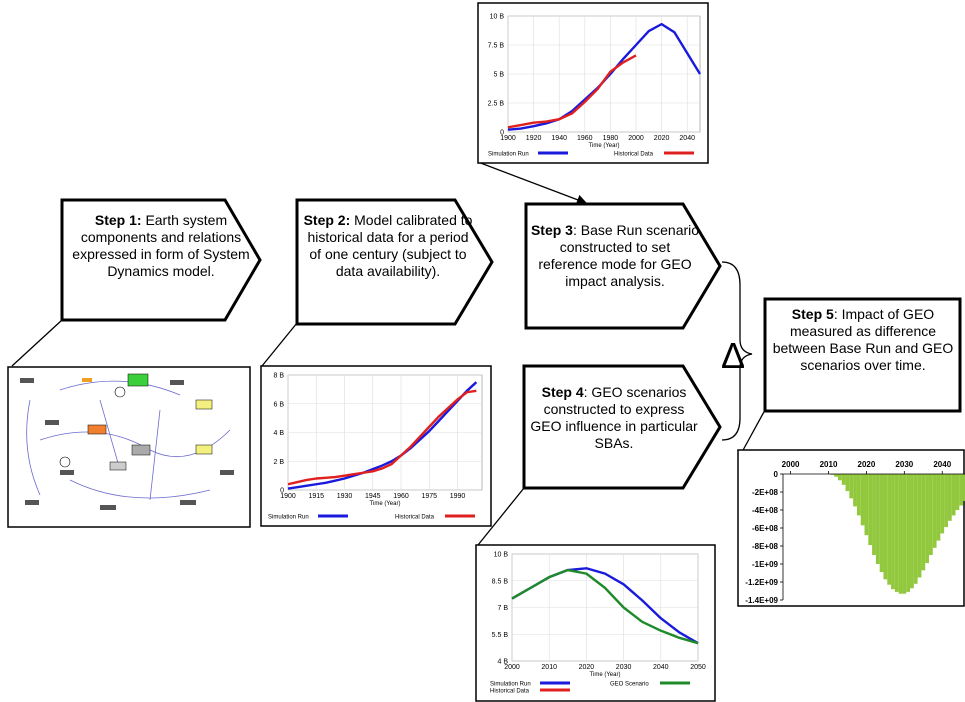 The image size is (965, 702). I want to click on y-tick-label: 0, so click(776, 474).